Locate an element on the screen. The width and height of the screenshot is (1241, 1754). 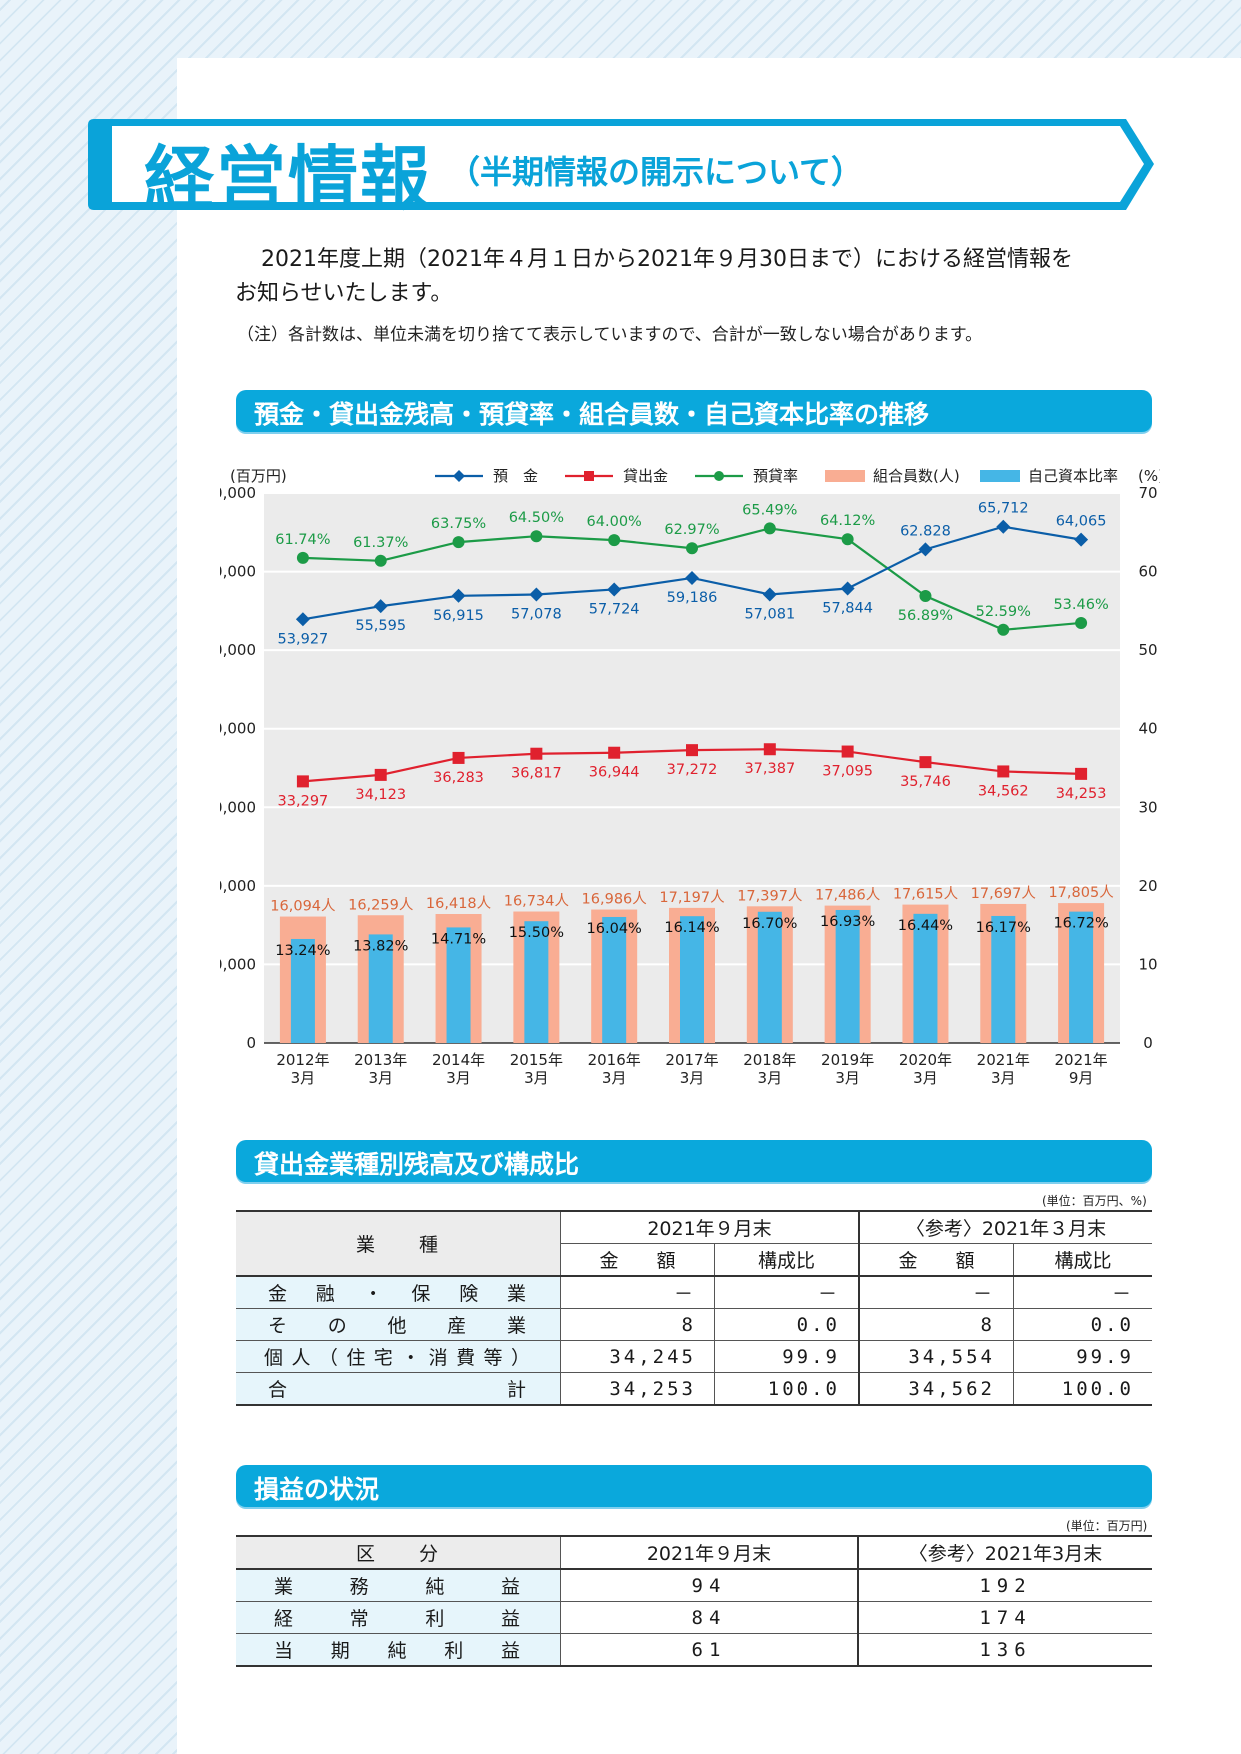
left-axis-unit: (百万円) is located at coordinates (258, 476).